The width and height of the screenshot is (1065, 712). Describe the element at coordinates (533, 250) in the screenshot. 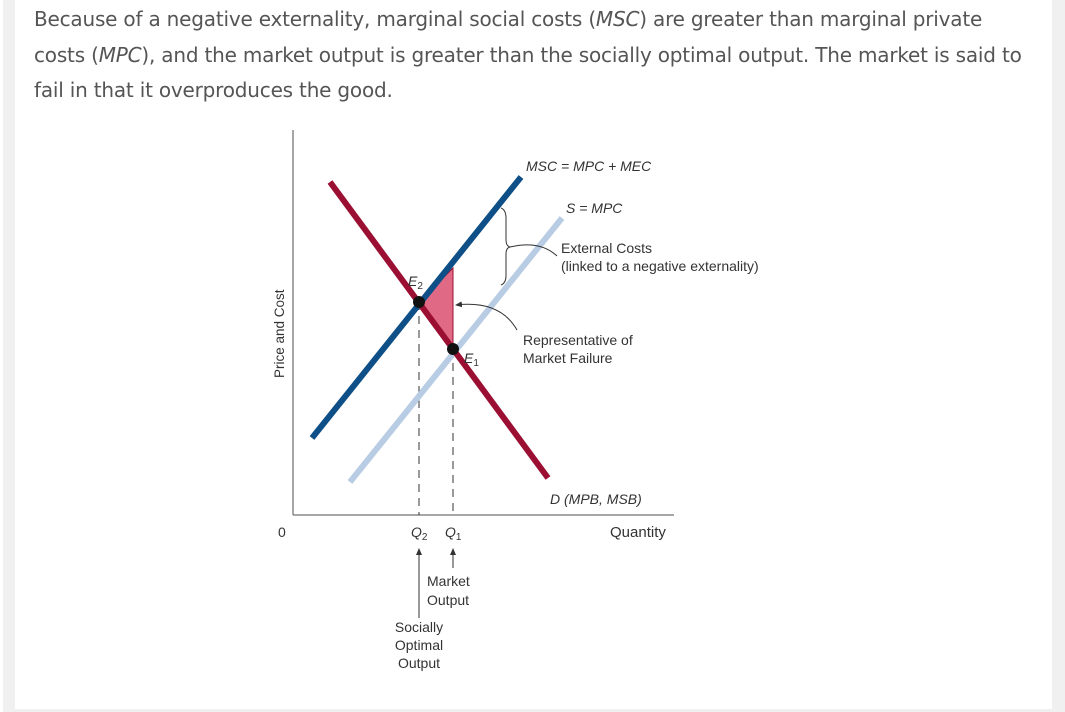

I see `external-costs-leader` at that location.